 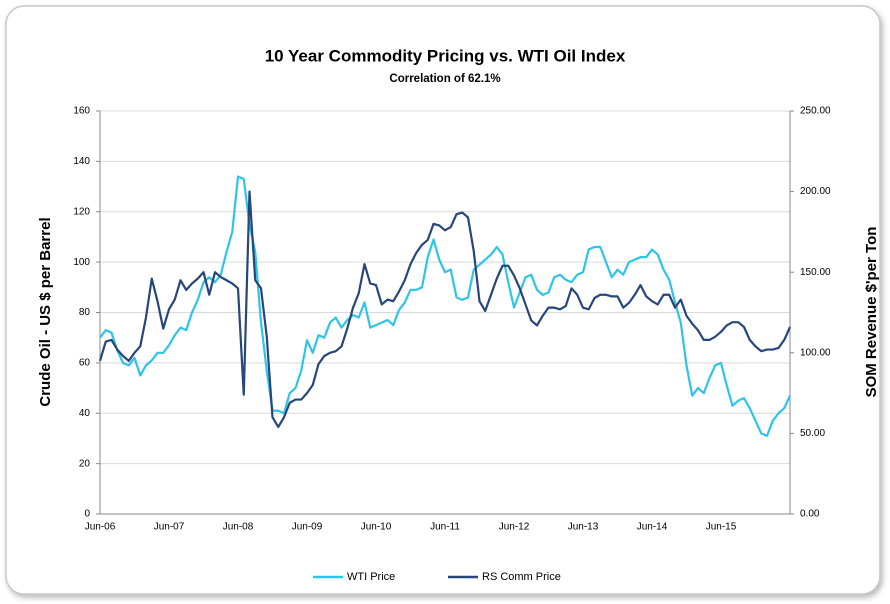 What do you see at coordinates (238, 527) in the screenshot?
I see `x-tick-label: Jun-08` at bounding box center [238, 527].